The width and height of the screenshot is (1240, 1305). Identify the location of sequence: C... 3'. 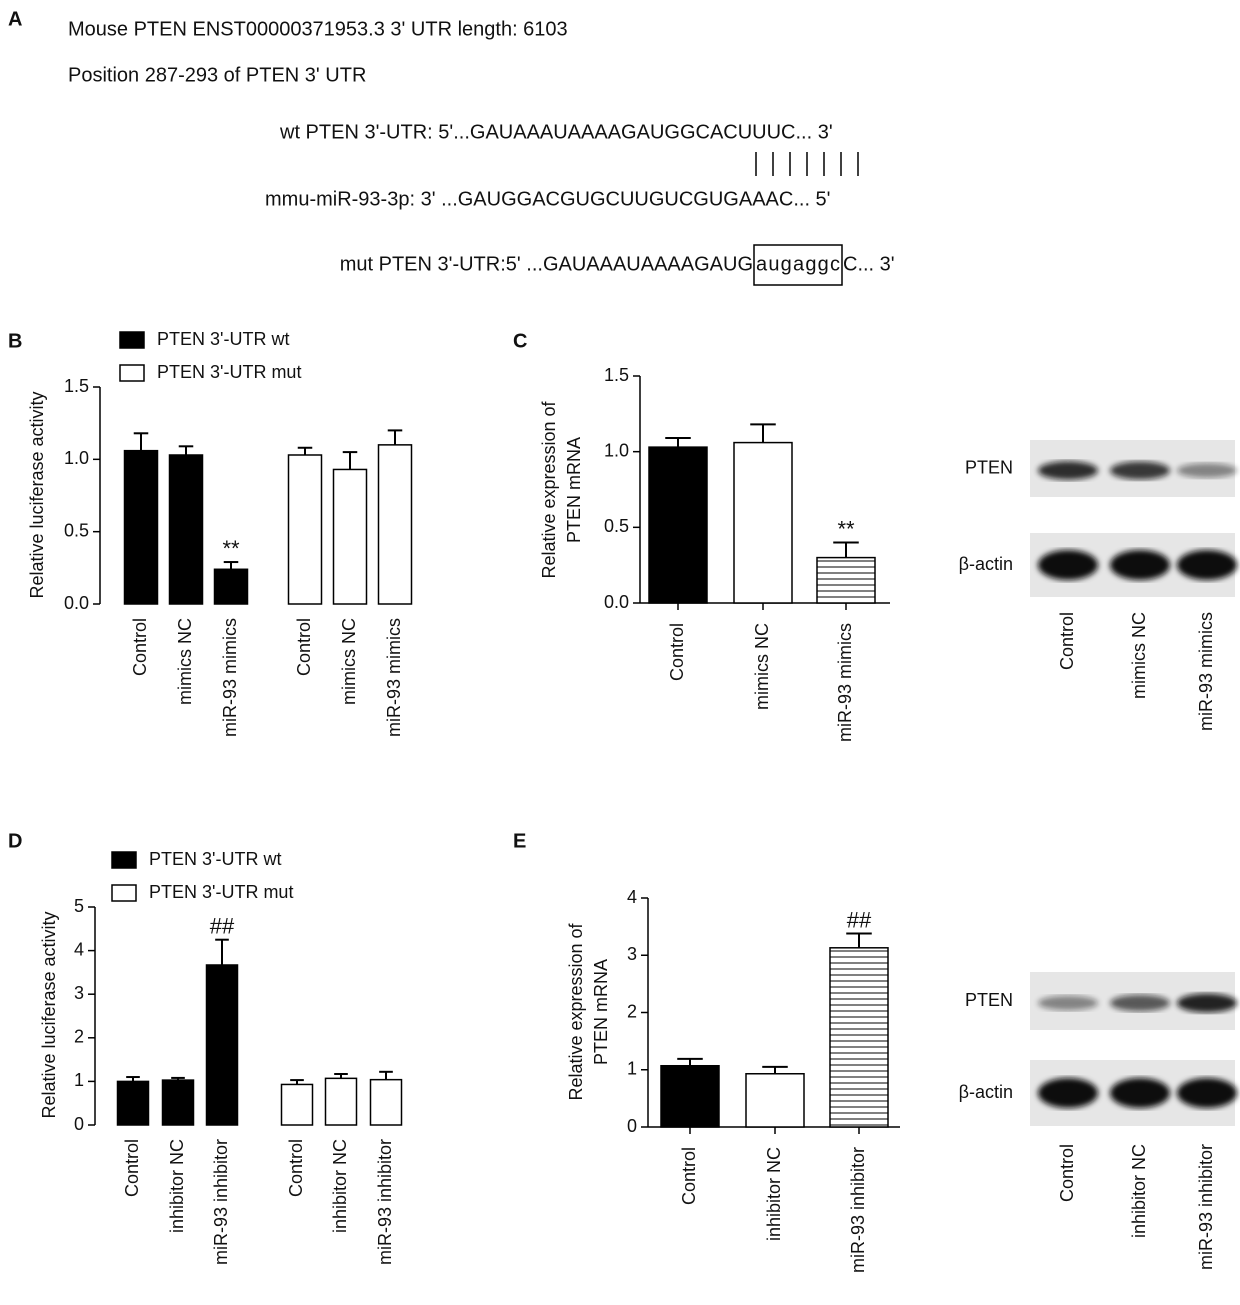
(869, 264).